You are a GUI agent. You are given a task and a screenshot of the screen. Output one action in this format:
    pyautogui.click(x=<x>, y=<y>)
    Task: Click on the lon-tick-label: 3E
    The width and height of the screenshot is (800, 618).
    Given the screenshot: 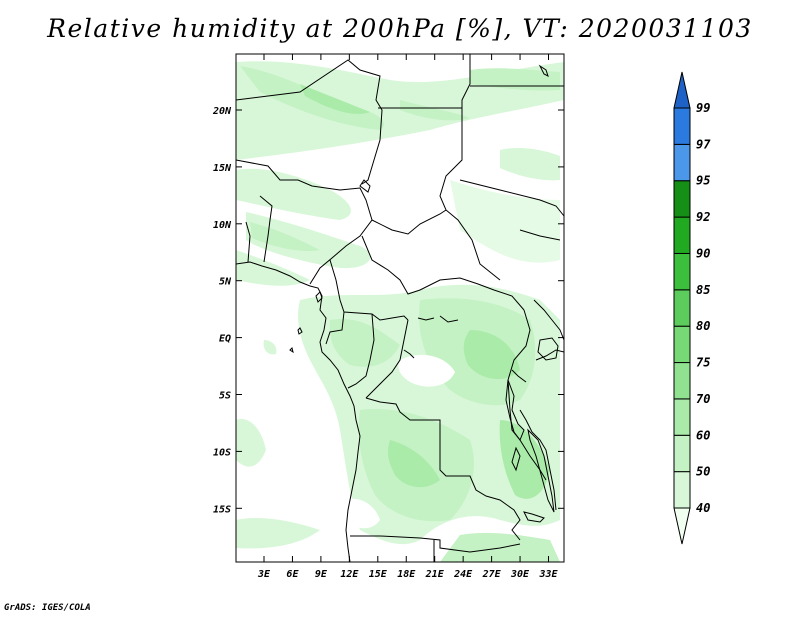 What is the action you would take?
    pyautogui.click(x=264, y=574)
    